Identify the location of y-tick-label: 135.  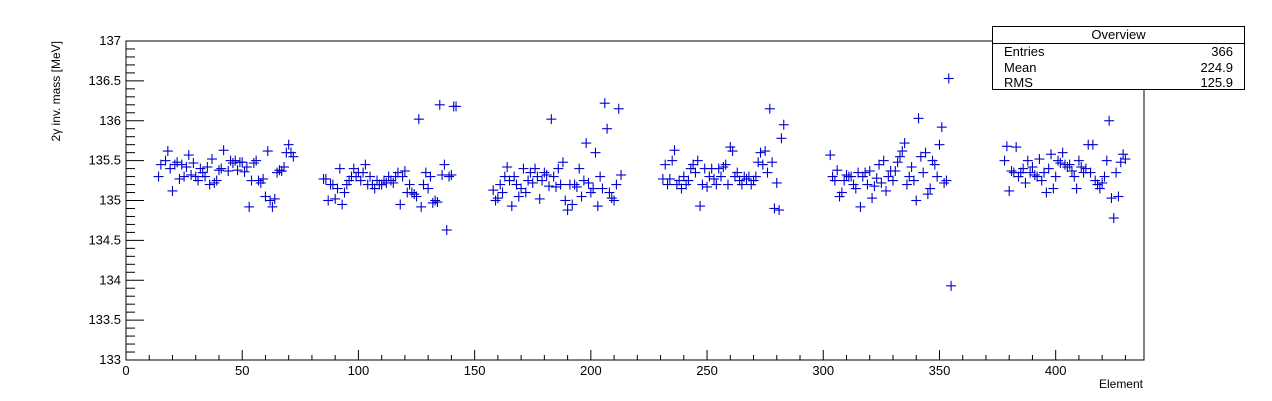
(110, 200).